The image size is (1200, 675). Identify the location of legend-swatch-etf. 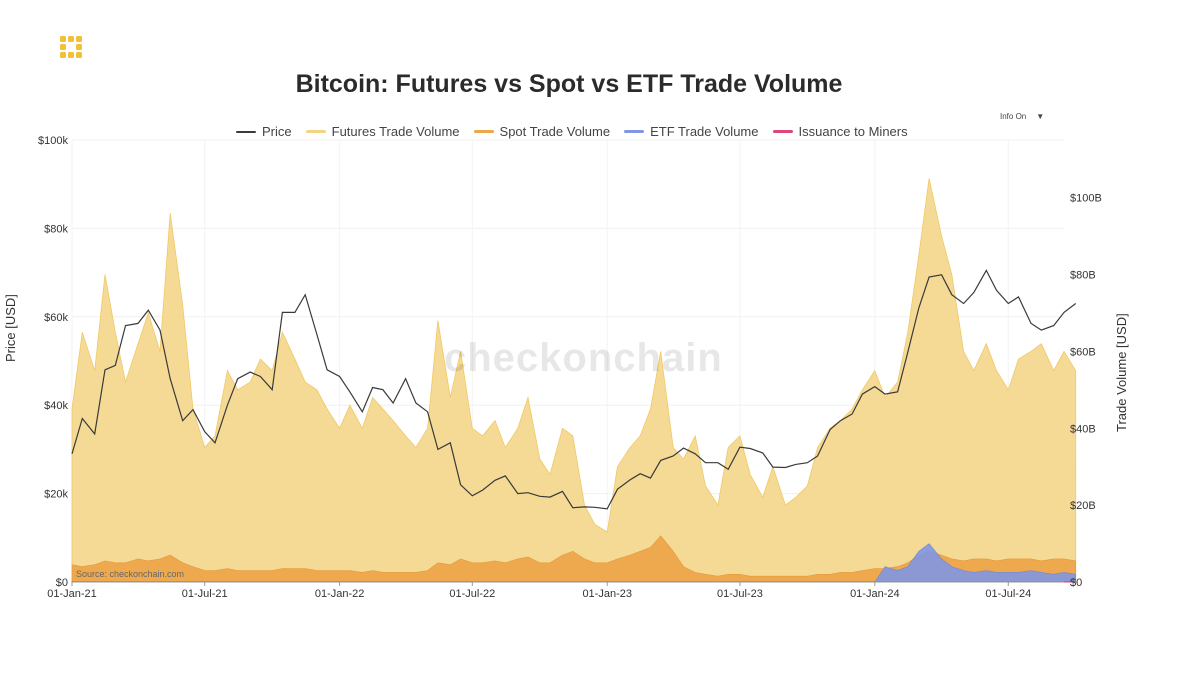
(634, 131).